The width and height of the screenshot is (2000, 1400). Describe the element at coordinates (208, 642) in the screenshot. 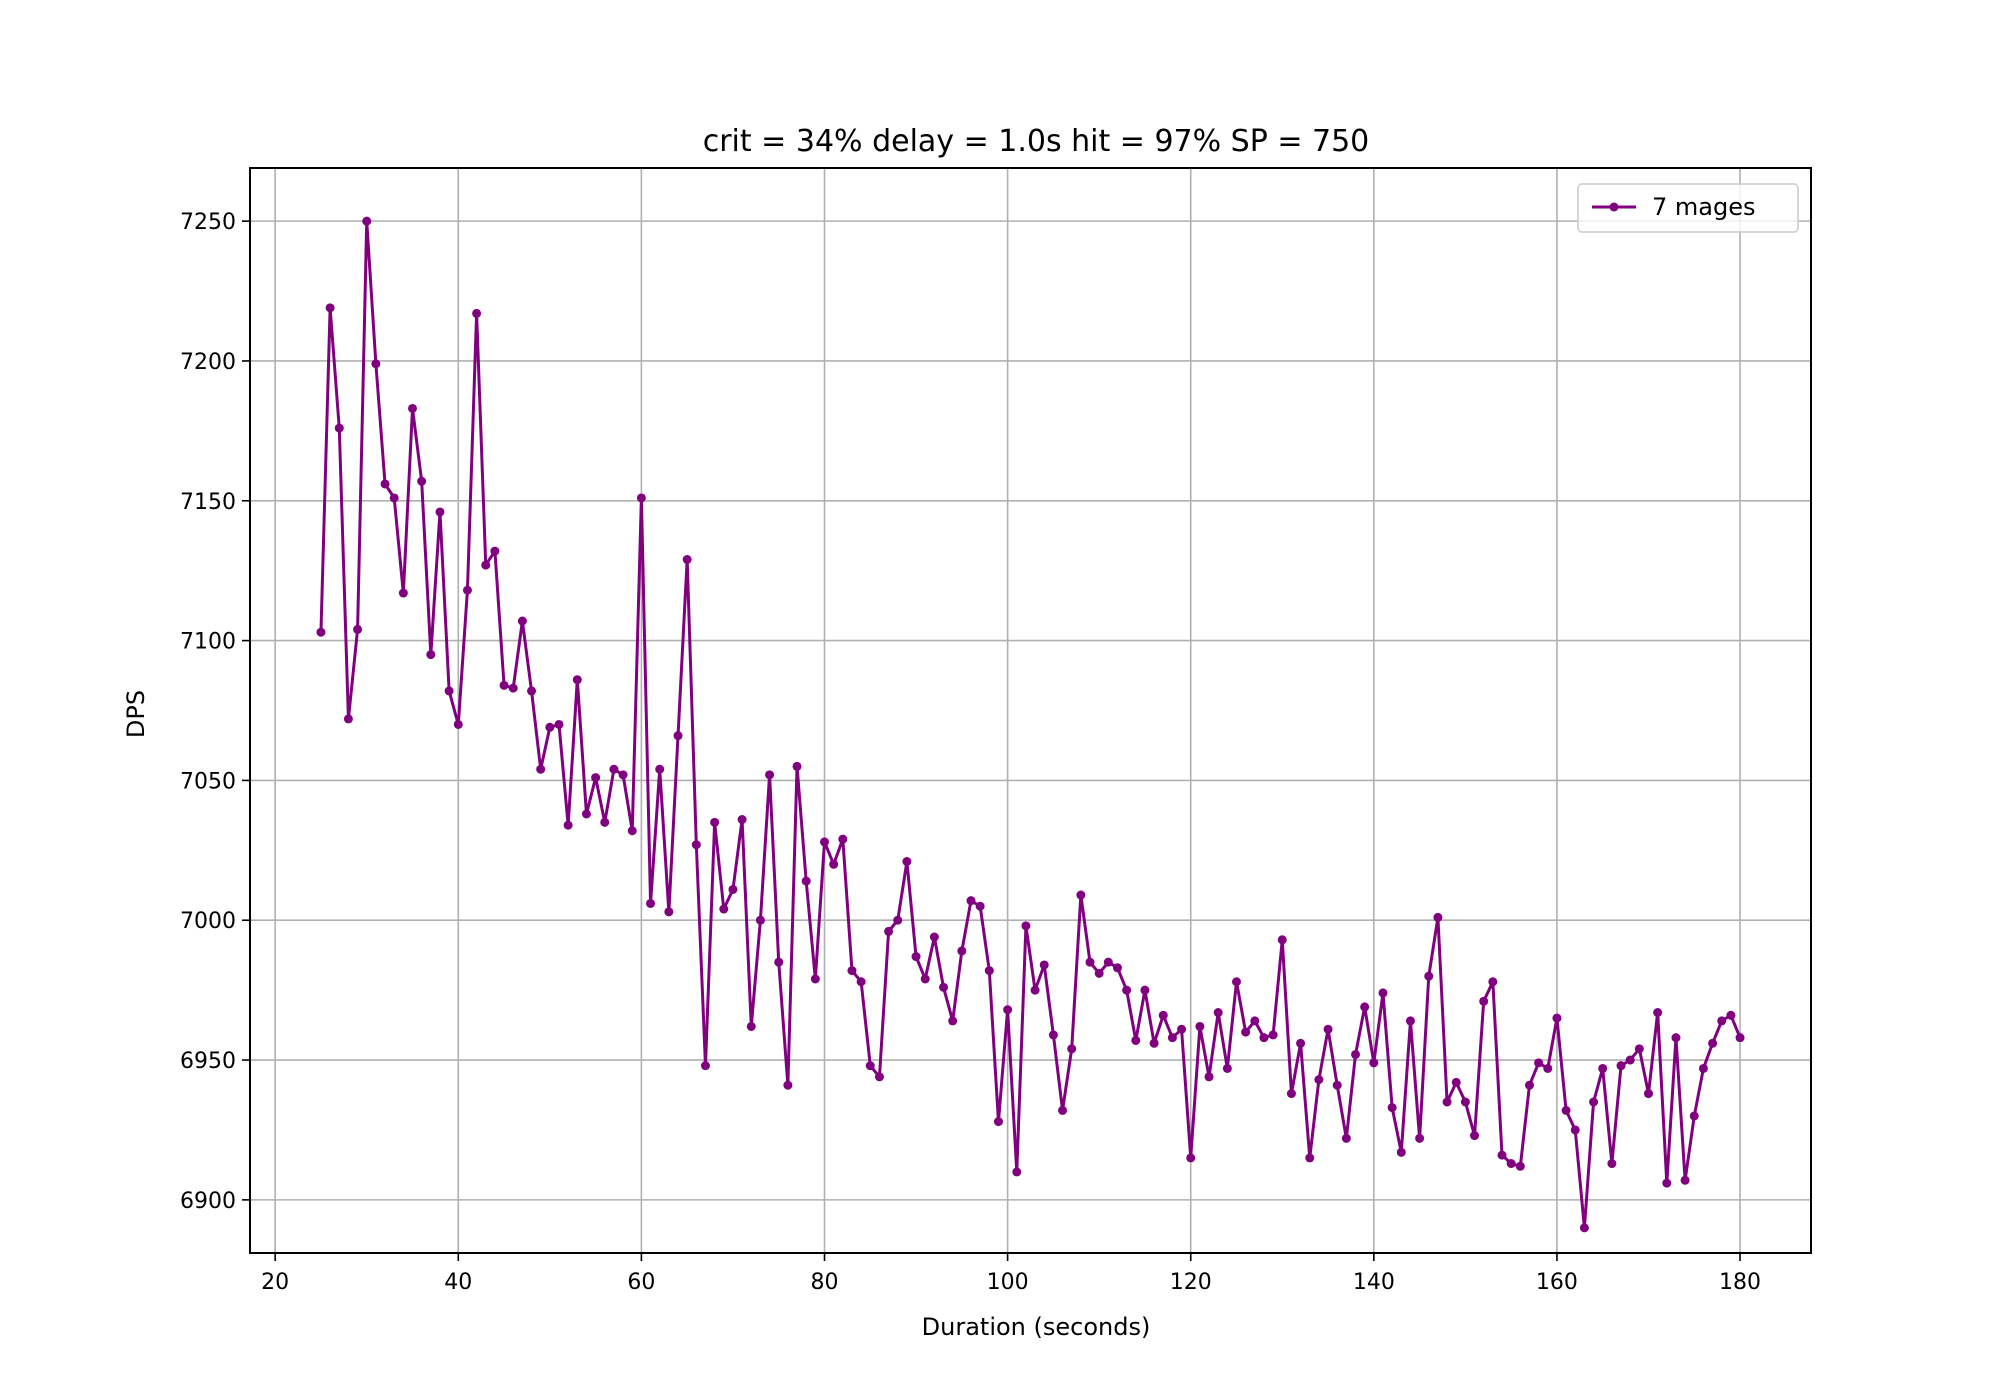

I see `y-tick-label: 7100` at that location.